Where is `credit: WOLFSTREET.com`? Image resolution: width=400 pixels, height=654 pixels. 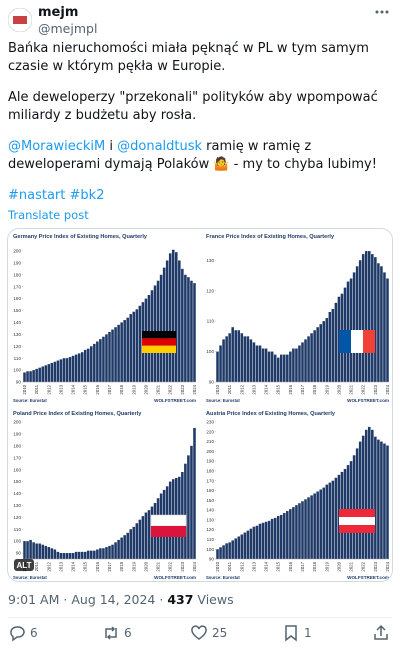 credit: WOLFSTREET.com is located at coordinates (368, 400).